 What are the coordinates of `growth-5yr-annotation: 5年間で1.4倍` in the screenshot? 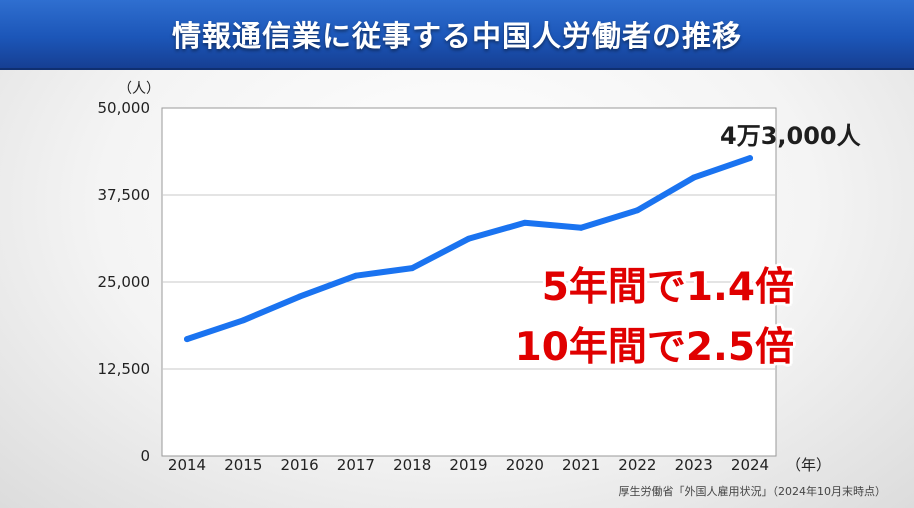 It's located at (667, 287).